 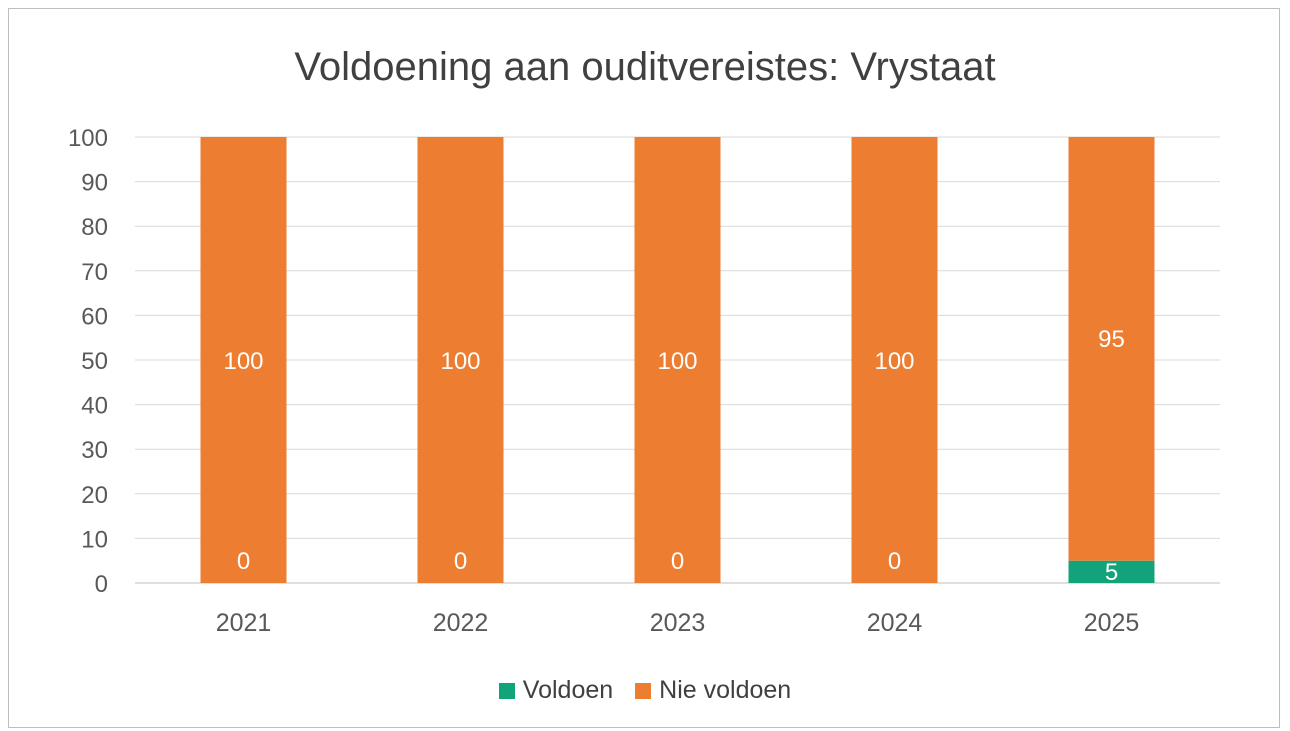 What do you see at coordinates (506, 690) in the screenshot?
I see `legend-swatch-voldoen` at bounding box center [506, 690].